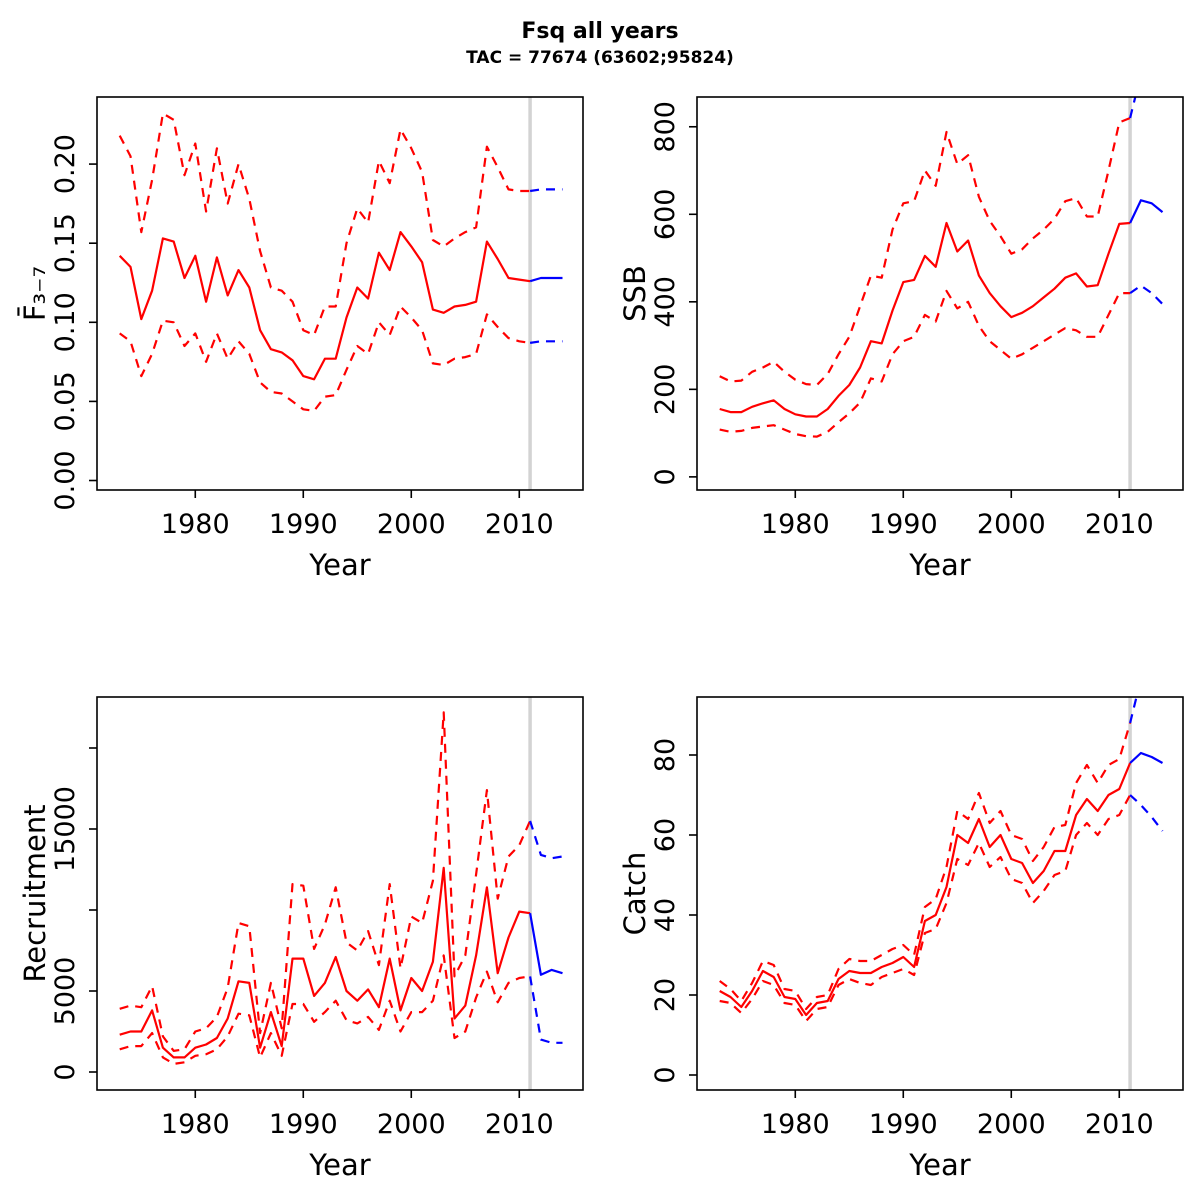 This screenshot has width=1200, height=1200. I want to click on y-tick-label: 0.20, so click(65, 164).